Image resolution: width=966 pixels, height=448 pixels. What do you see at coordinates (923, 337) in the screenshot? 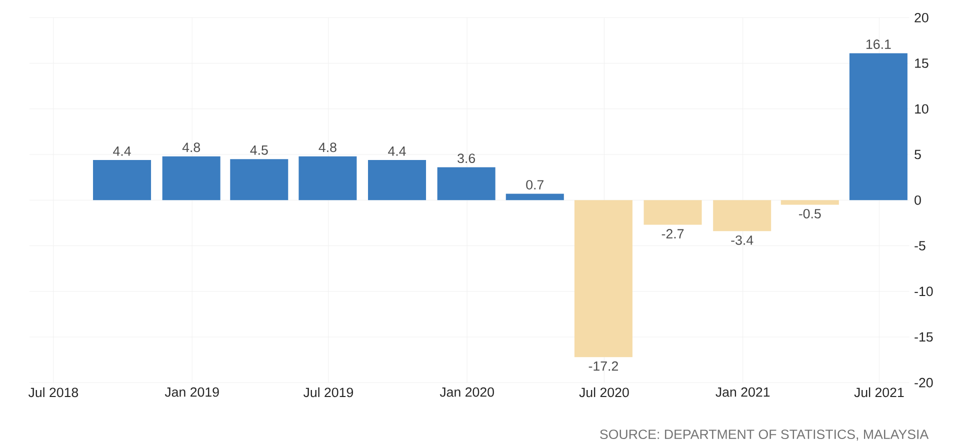
I see `y-tick-label: -15` at bounding box center [923, 337].